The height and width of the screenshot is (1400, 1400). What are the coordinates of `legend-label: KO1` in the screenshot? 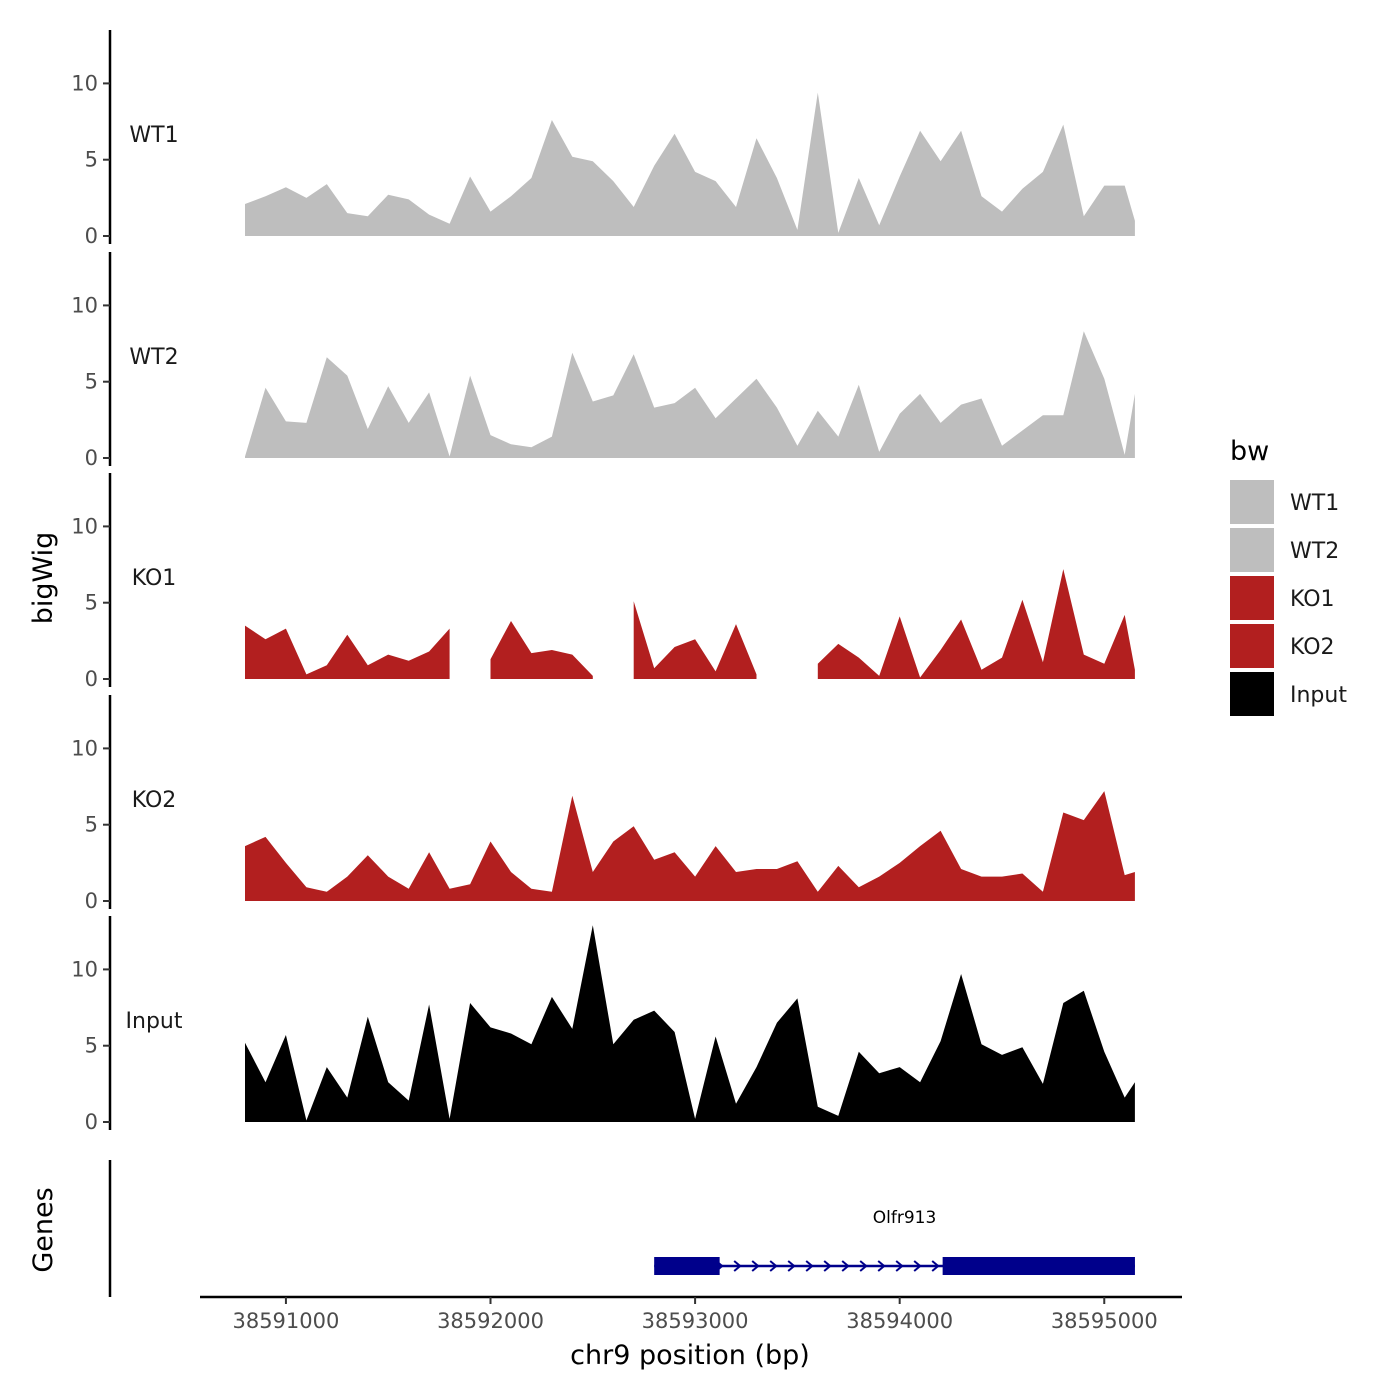 It's located at (1312, 599).